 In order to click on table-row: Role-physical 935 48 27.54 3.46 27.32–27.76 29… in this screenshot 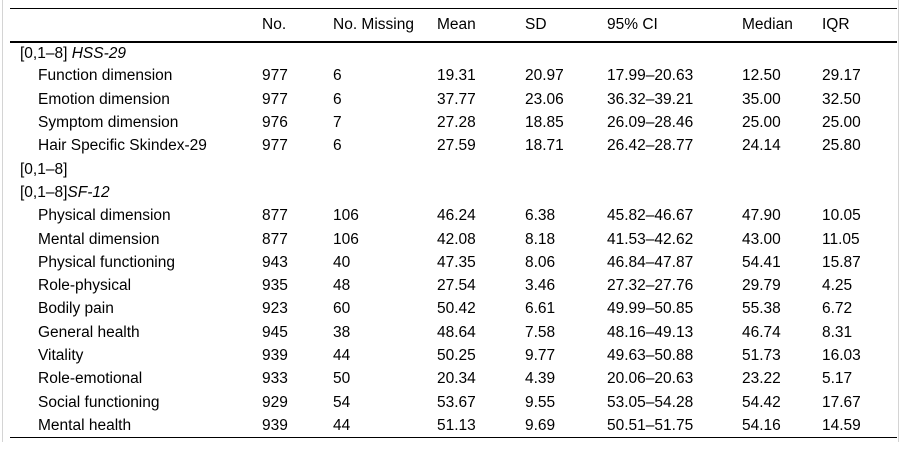, I will do `click(453, 285)`.